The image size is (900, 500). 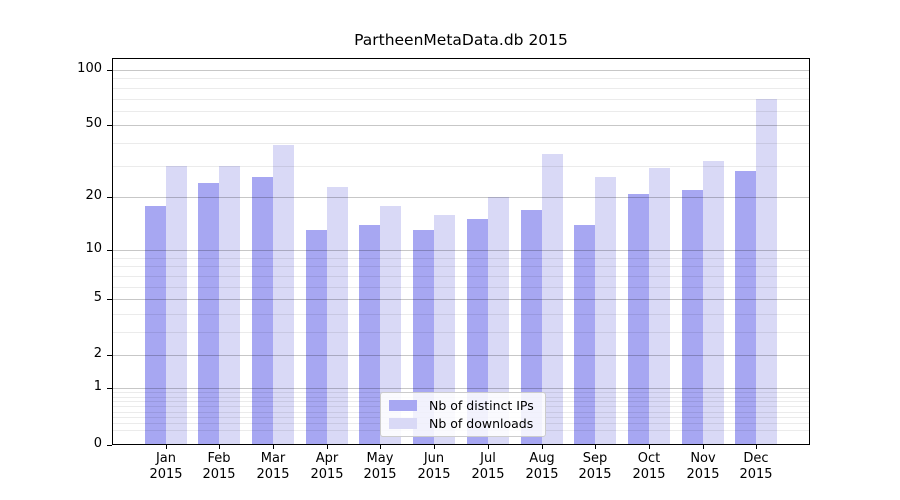 I want to click on x-tick-label: Dec 2015, so click(x=756, y=466).